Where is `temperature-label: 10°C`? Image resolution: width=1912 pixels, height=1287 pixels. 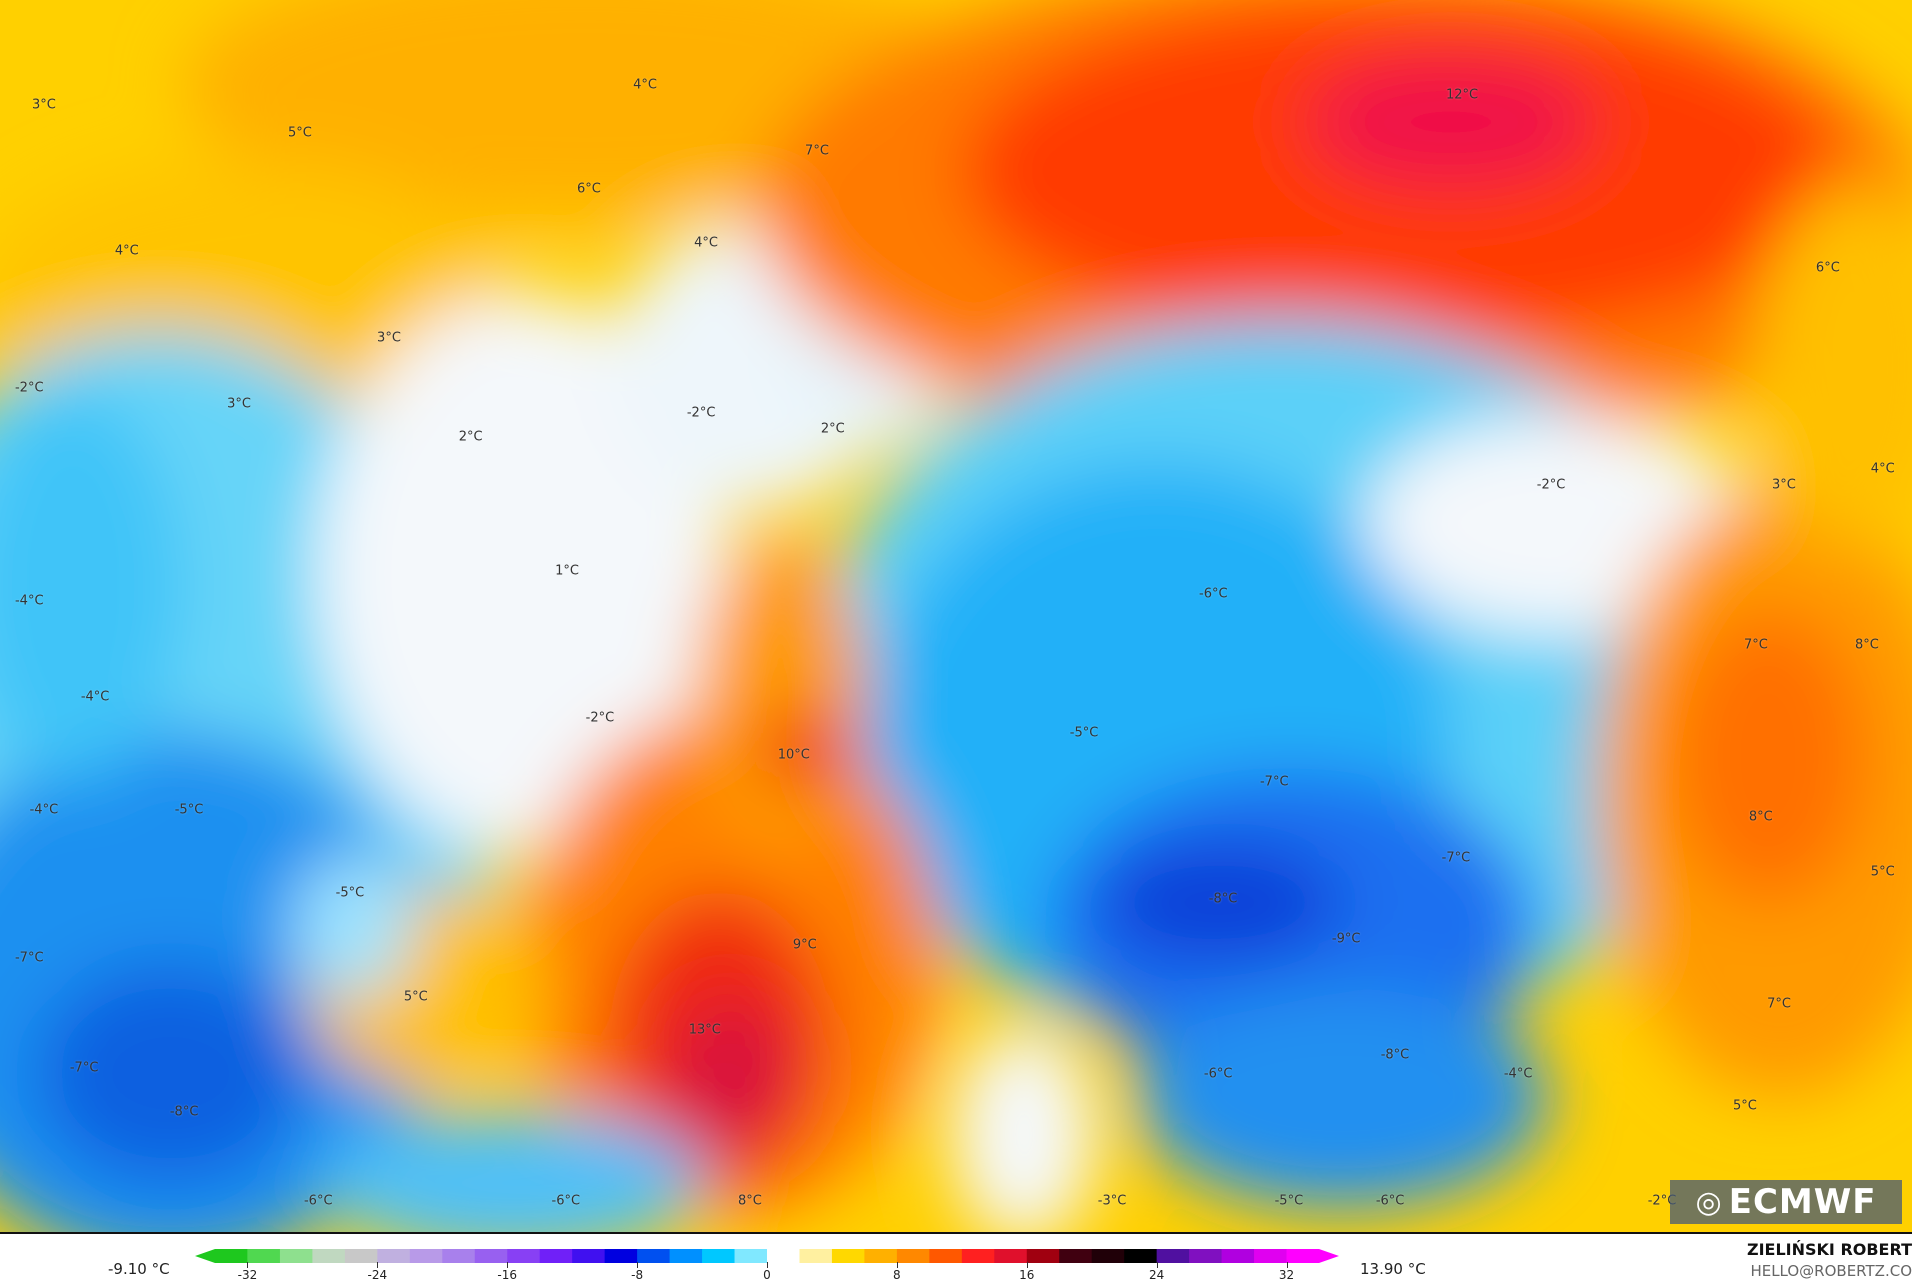
temperature-label: 10°C is located at coordinates (793, 755).